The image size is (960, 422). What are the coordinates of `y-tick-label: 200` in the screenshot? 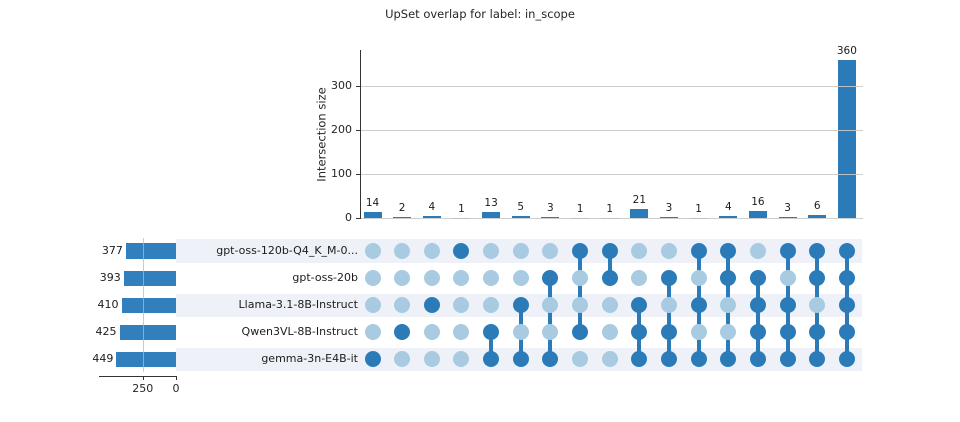 It's located at (341, 129).